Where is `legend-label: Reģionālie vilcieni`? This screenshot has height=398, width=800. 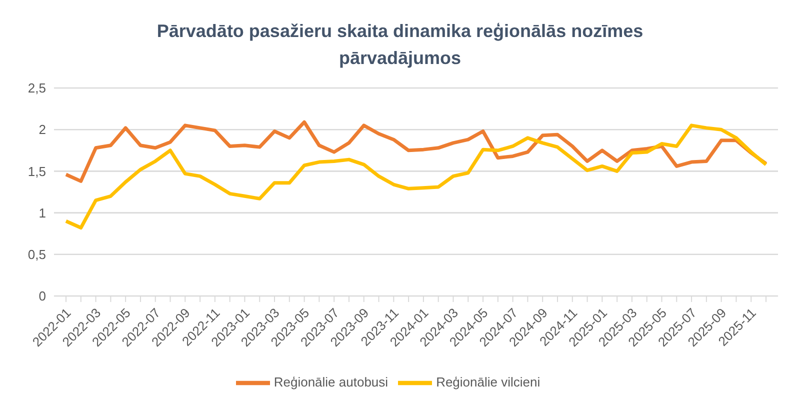
legend-label: Reģionālie vilcieni is located at coordinates (488, 382).